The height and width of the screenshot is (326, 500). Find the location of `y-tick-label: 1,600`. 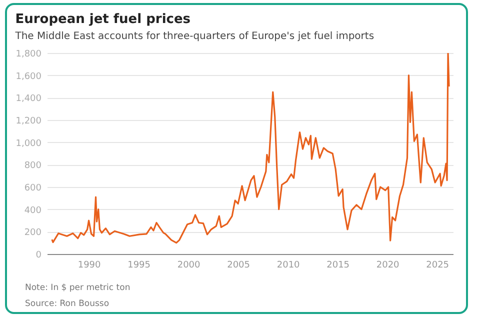

y-tick-label: 1,600 is located at coordinates (29, 77).